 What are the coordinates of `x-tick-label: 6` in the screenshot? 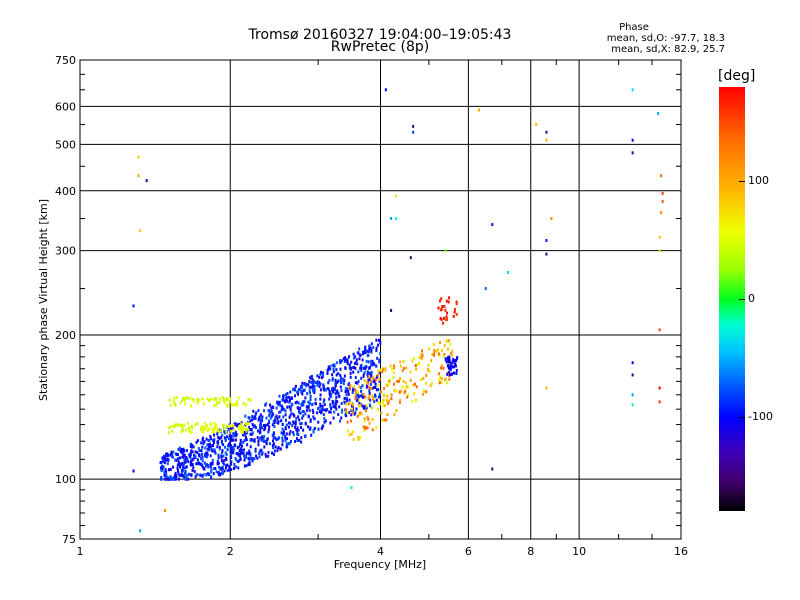 It's located at (468, 551).